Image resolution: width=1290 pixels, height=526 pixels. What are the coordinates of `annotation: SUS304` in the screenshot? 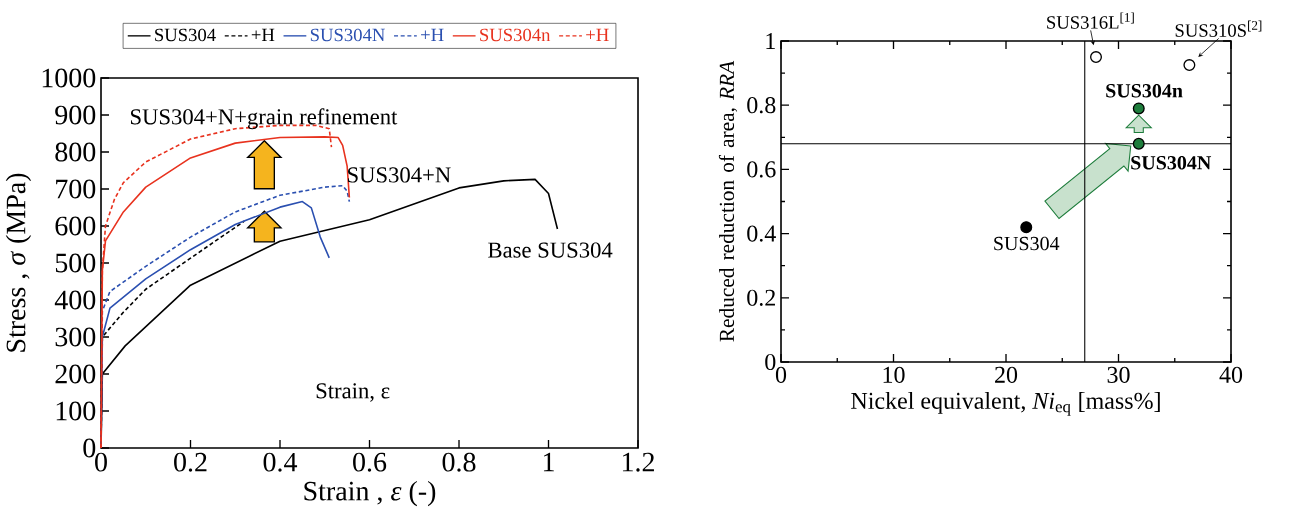 It's located at (1027, 243).